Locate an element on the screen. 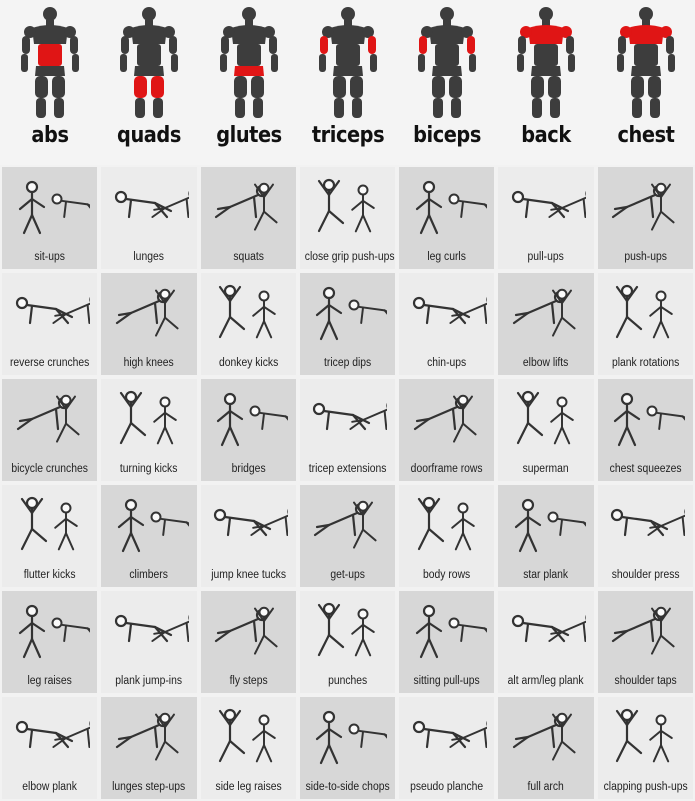  exercise-elbow-lifts: elbow lifts is located at coordinates (546, 324).